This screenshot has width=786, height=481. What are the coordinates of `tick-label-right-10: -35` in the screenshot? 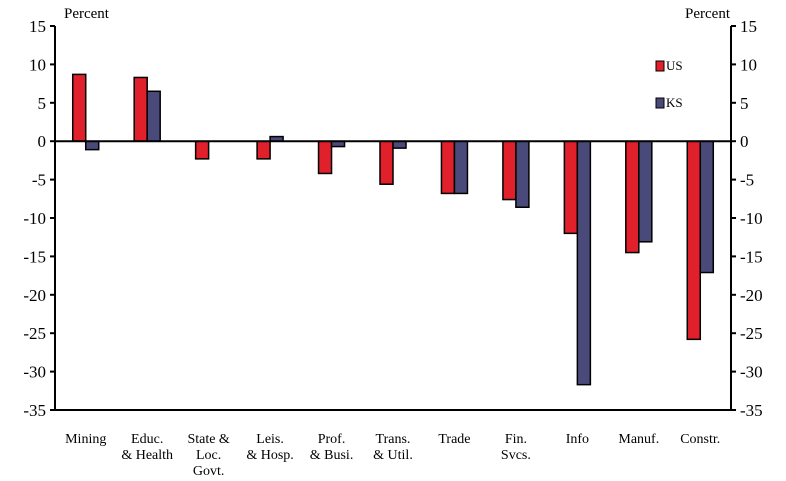 It's located at (751, 410).